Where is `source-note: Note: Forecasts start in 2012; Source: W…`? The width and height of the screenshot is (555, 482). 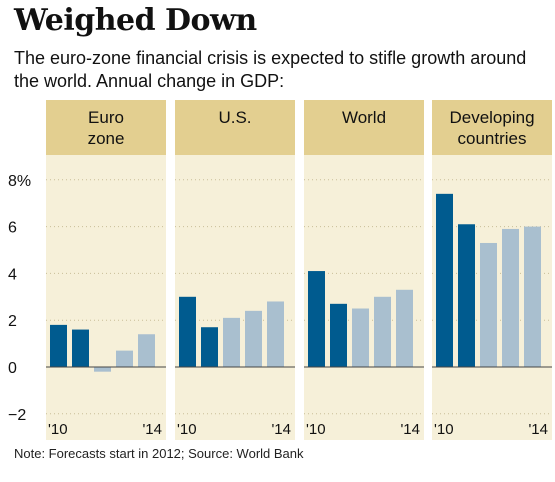 source-note: Note: Forecasts start in 2012; Source: W… is located at coordinates (159, 453).